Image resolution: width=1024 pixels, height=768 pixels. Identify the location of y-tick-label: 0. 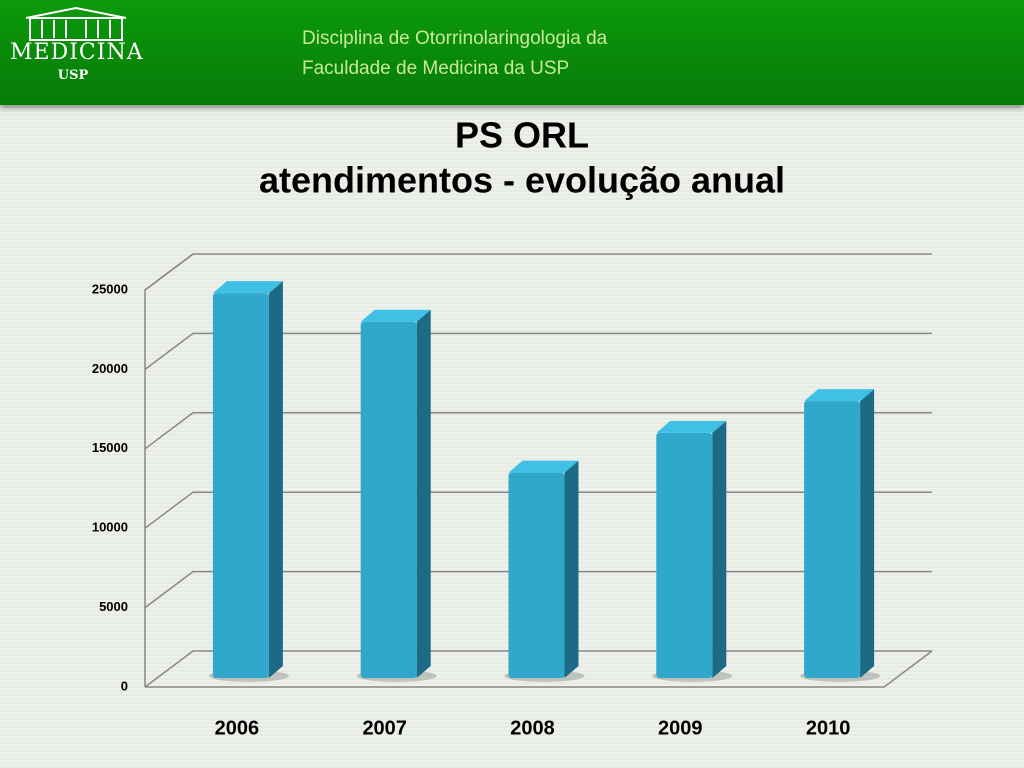
(124, 685).